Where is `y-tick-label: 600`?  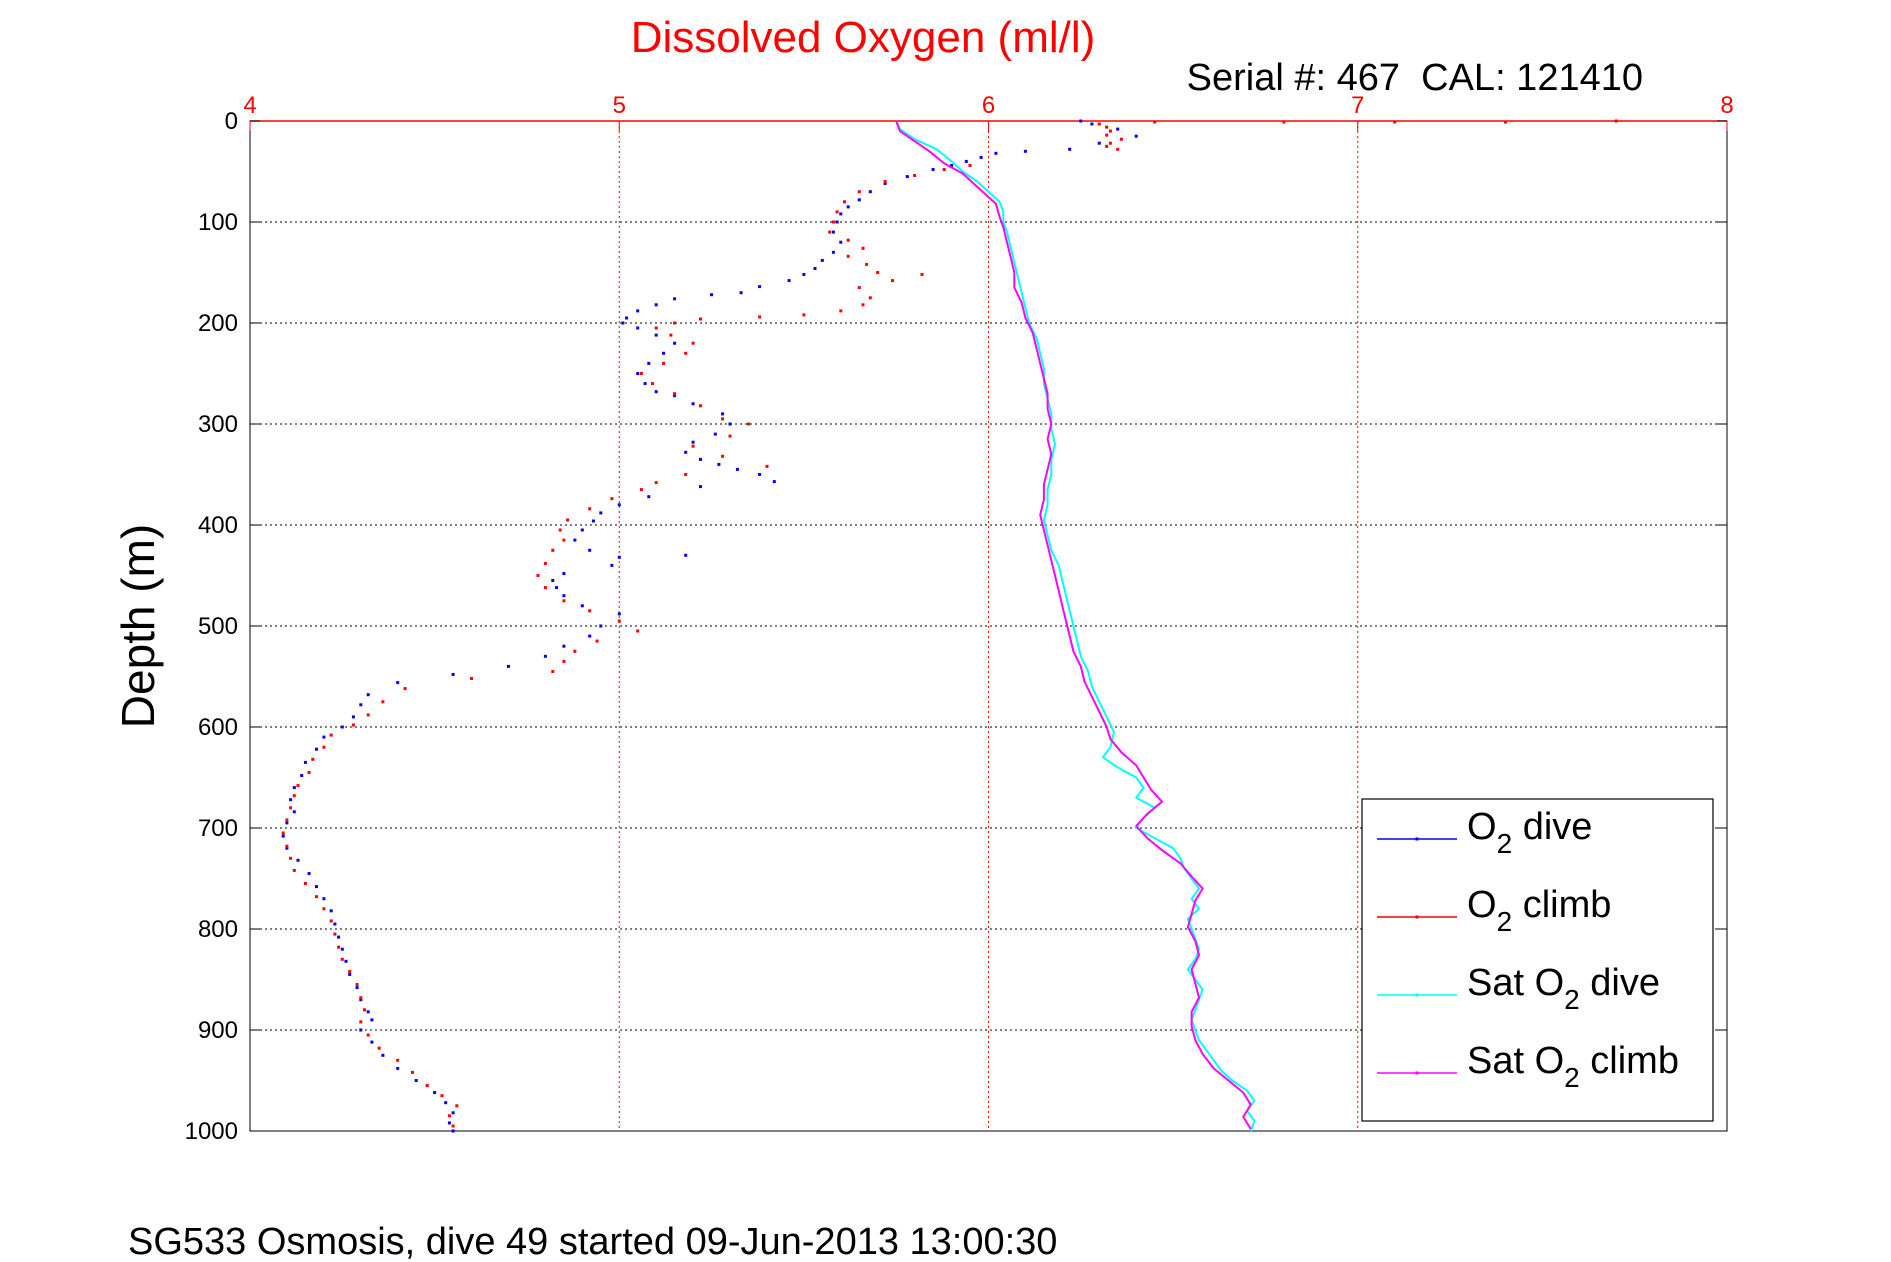 y-tick-label: 600 is located at coordinates (218, 727).